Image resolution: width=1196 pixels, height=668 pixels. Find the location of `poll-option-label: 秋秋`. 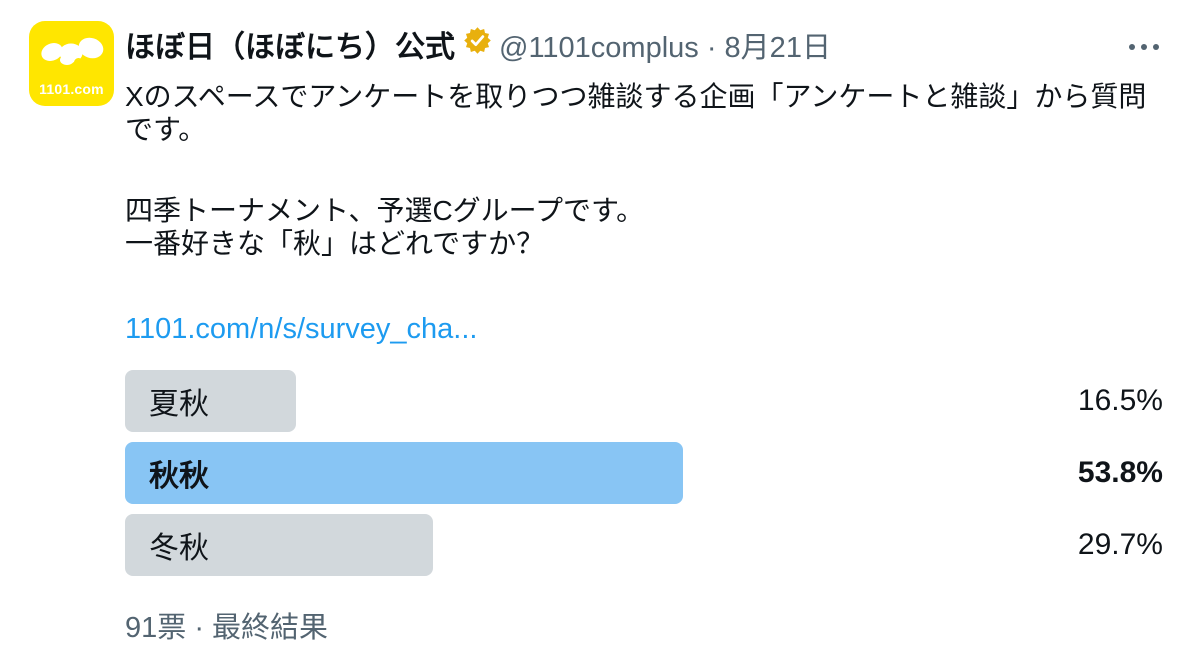

poll-option-label: 秋秋 is located at coordinates (179, 476).